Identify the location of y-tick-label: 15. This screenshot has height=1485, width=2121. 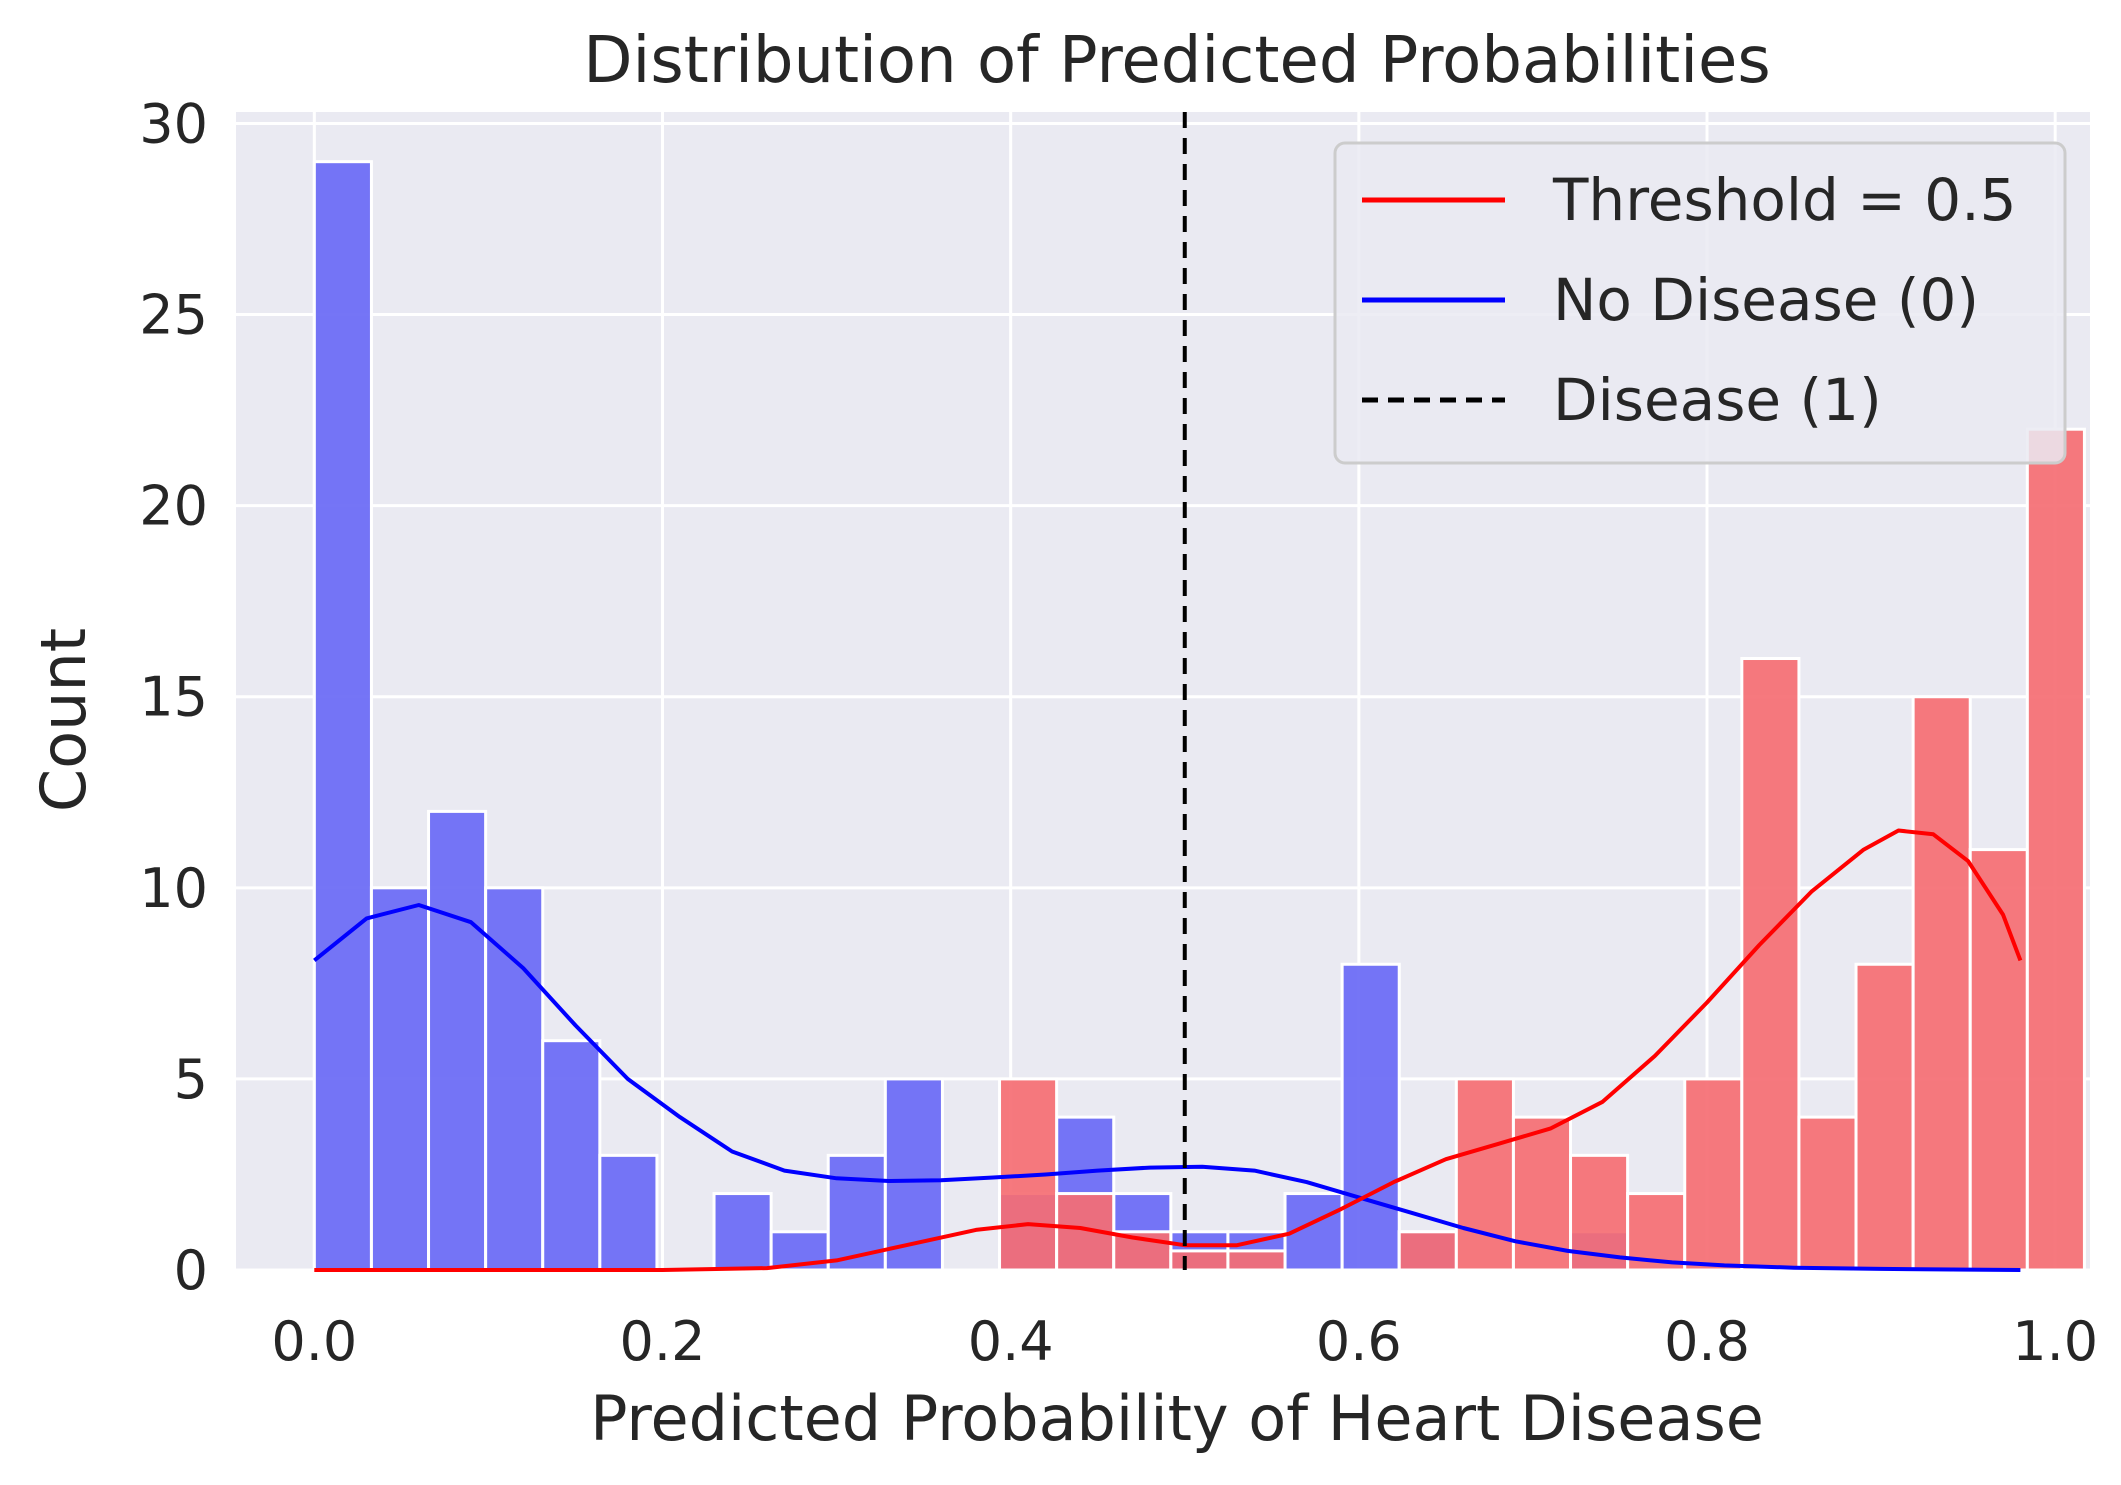
(173, 697).